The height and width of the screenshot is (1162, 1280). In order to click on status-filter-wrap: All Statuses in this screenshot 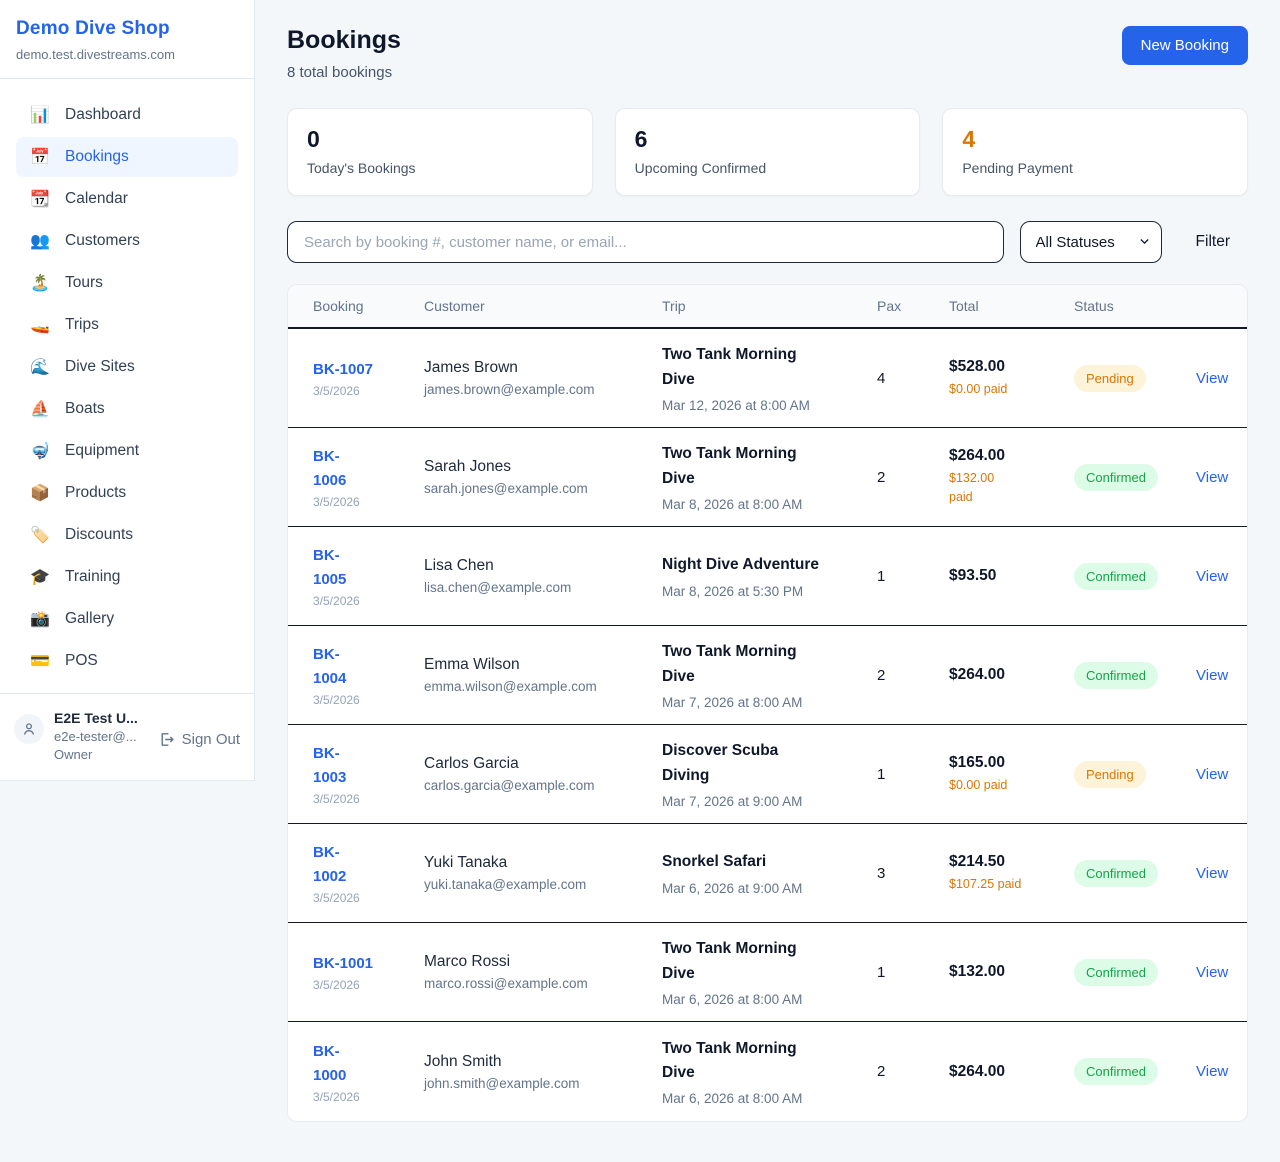, I will do `click(1090, 242)`.